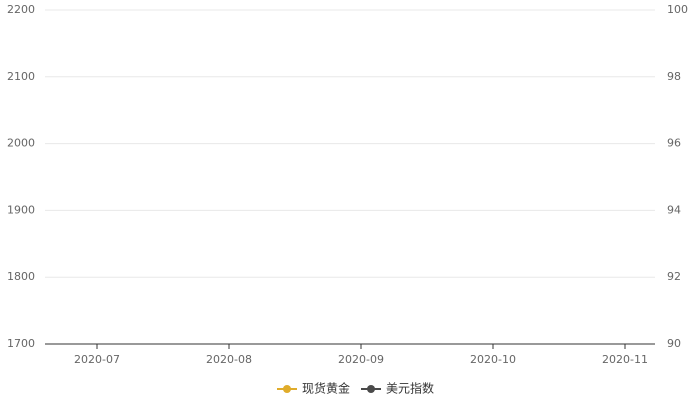  Describe the element at coordinates (674, 143) in the screenshot. I see `y2-tick-label: 96` at that location.